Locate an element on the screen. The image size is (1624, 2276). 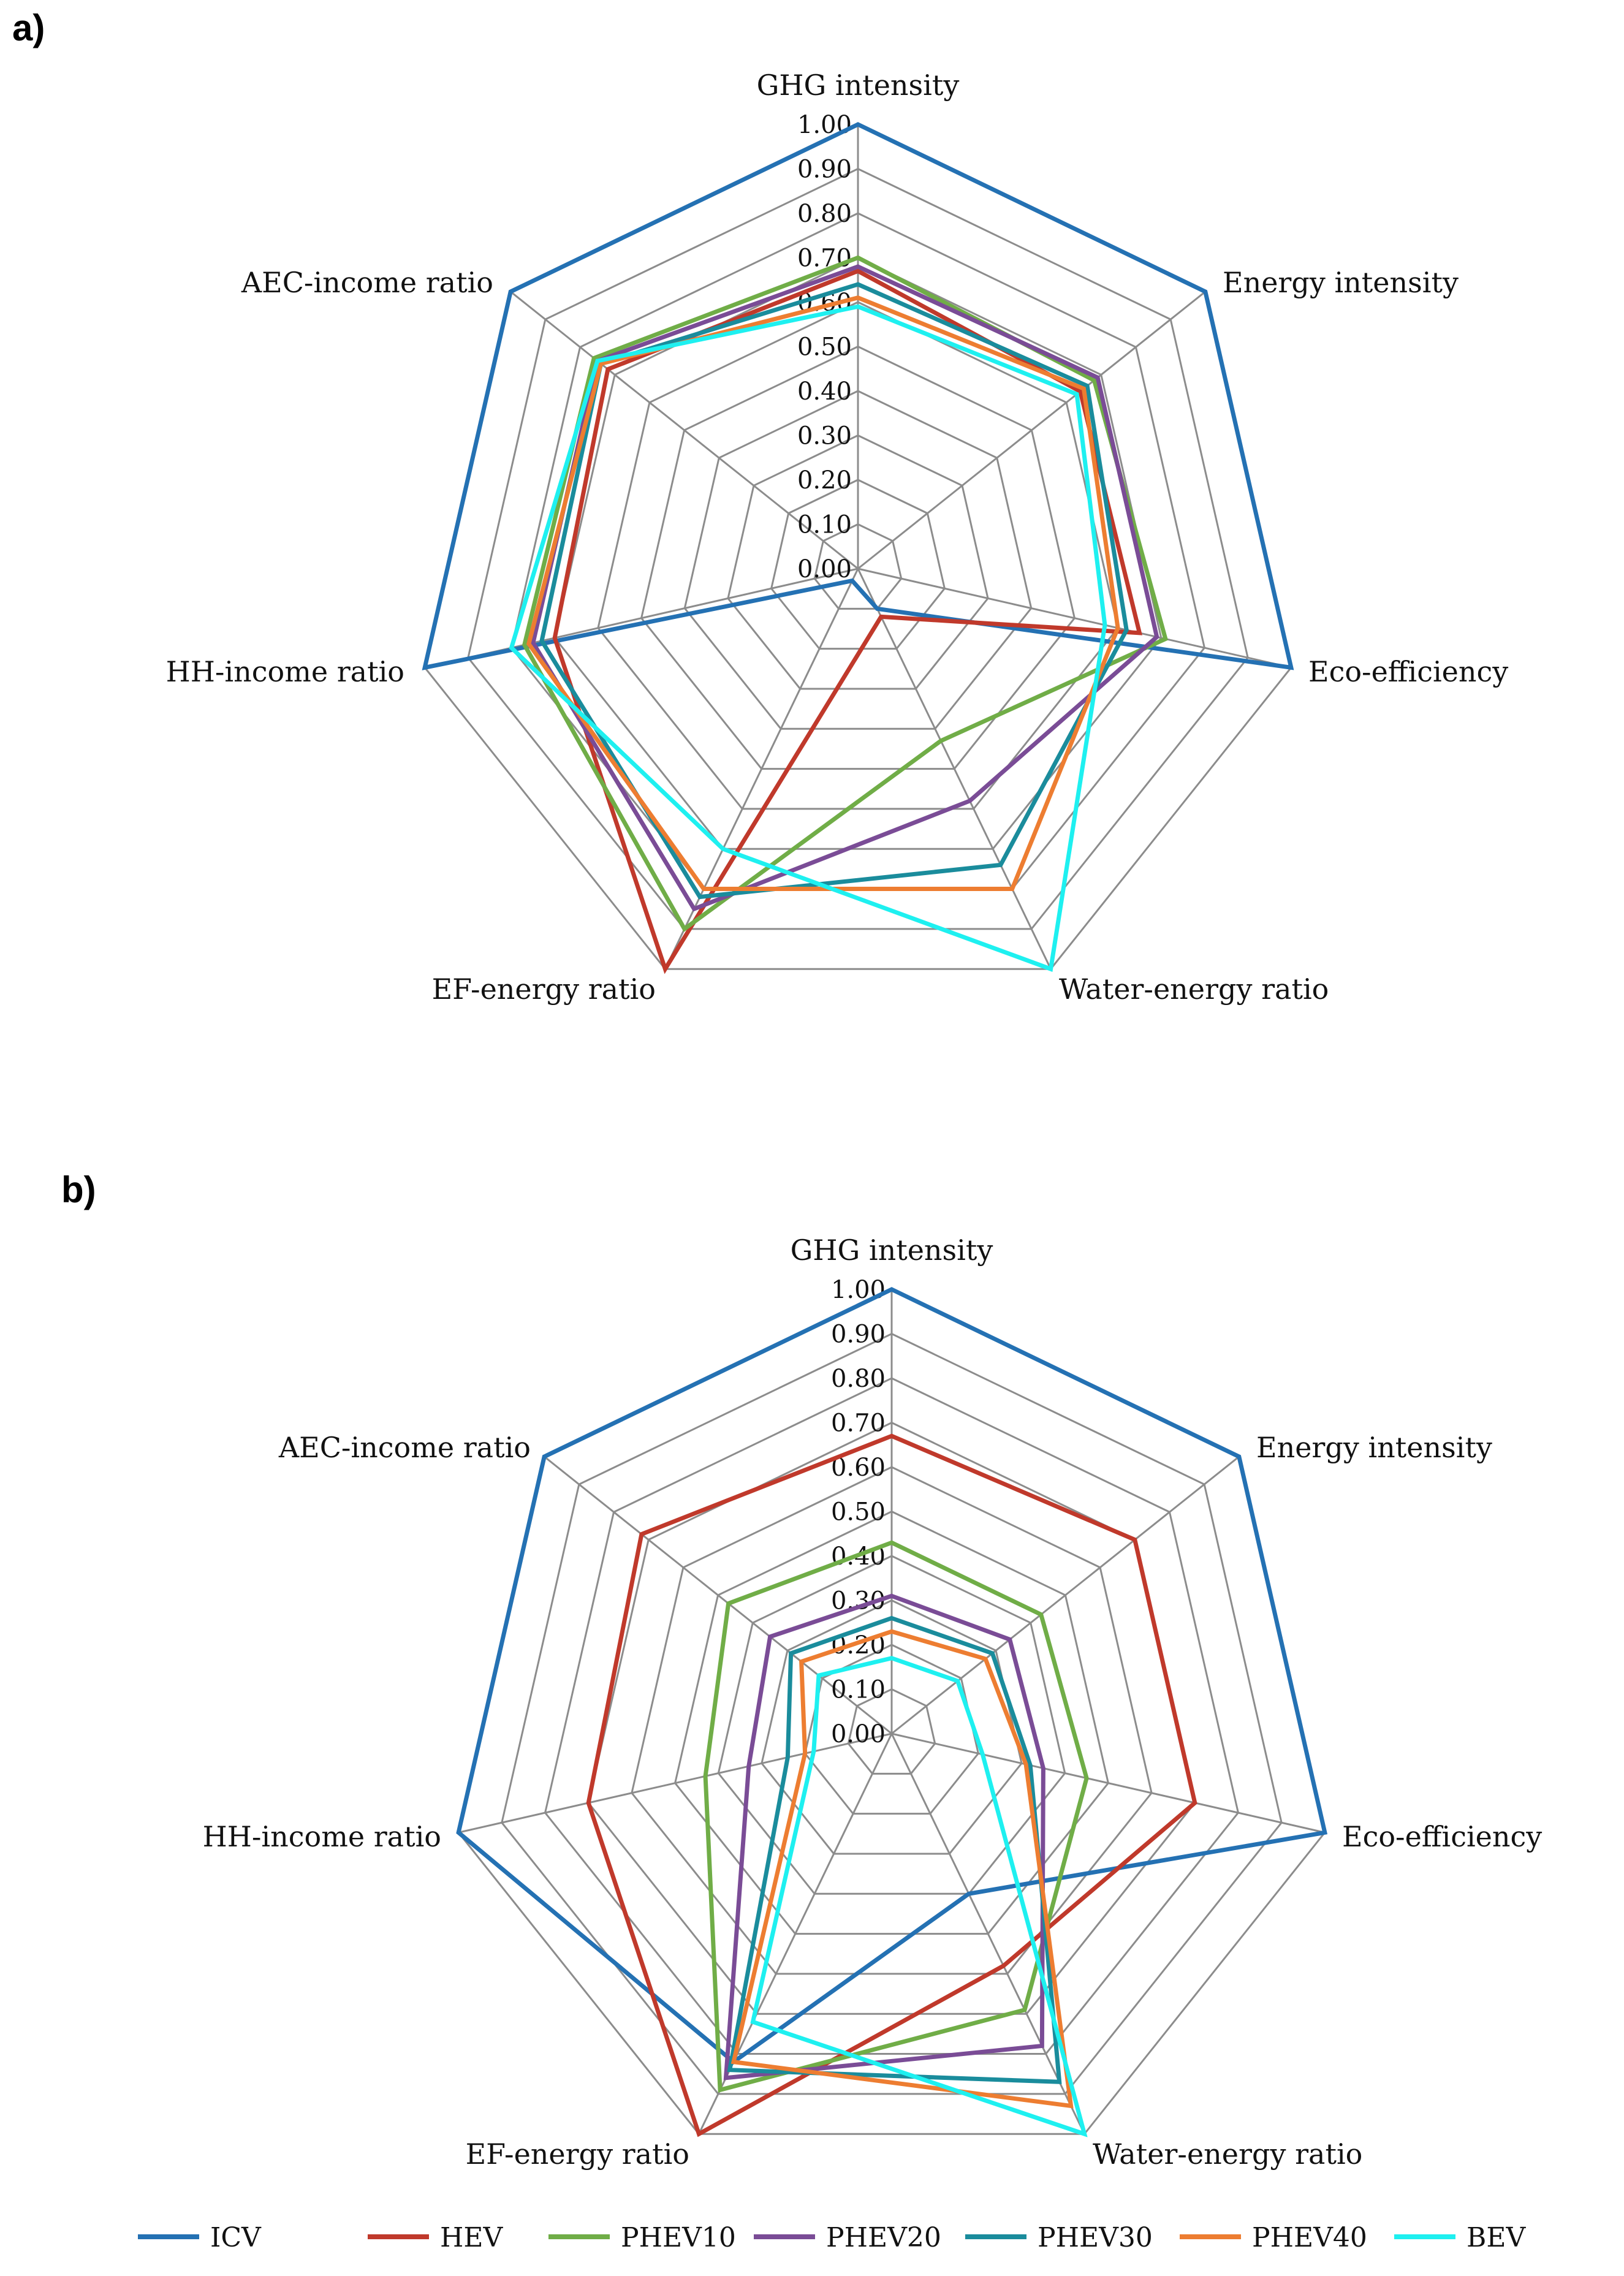
tick-label: 0.20 is located at coordinates (824, 480).